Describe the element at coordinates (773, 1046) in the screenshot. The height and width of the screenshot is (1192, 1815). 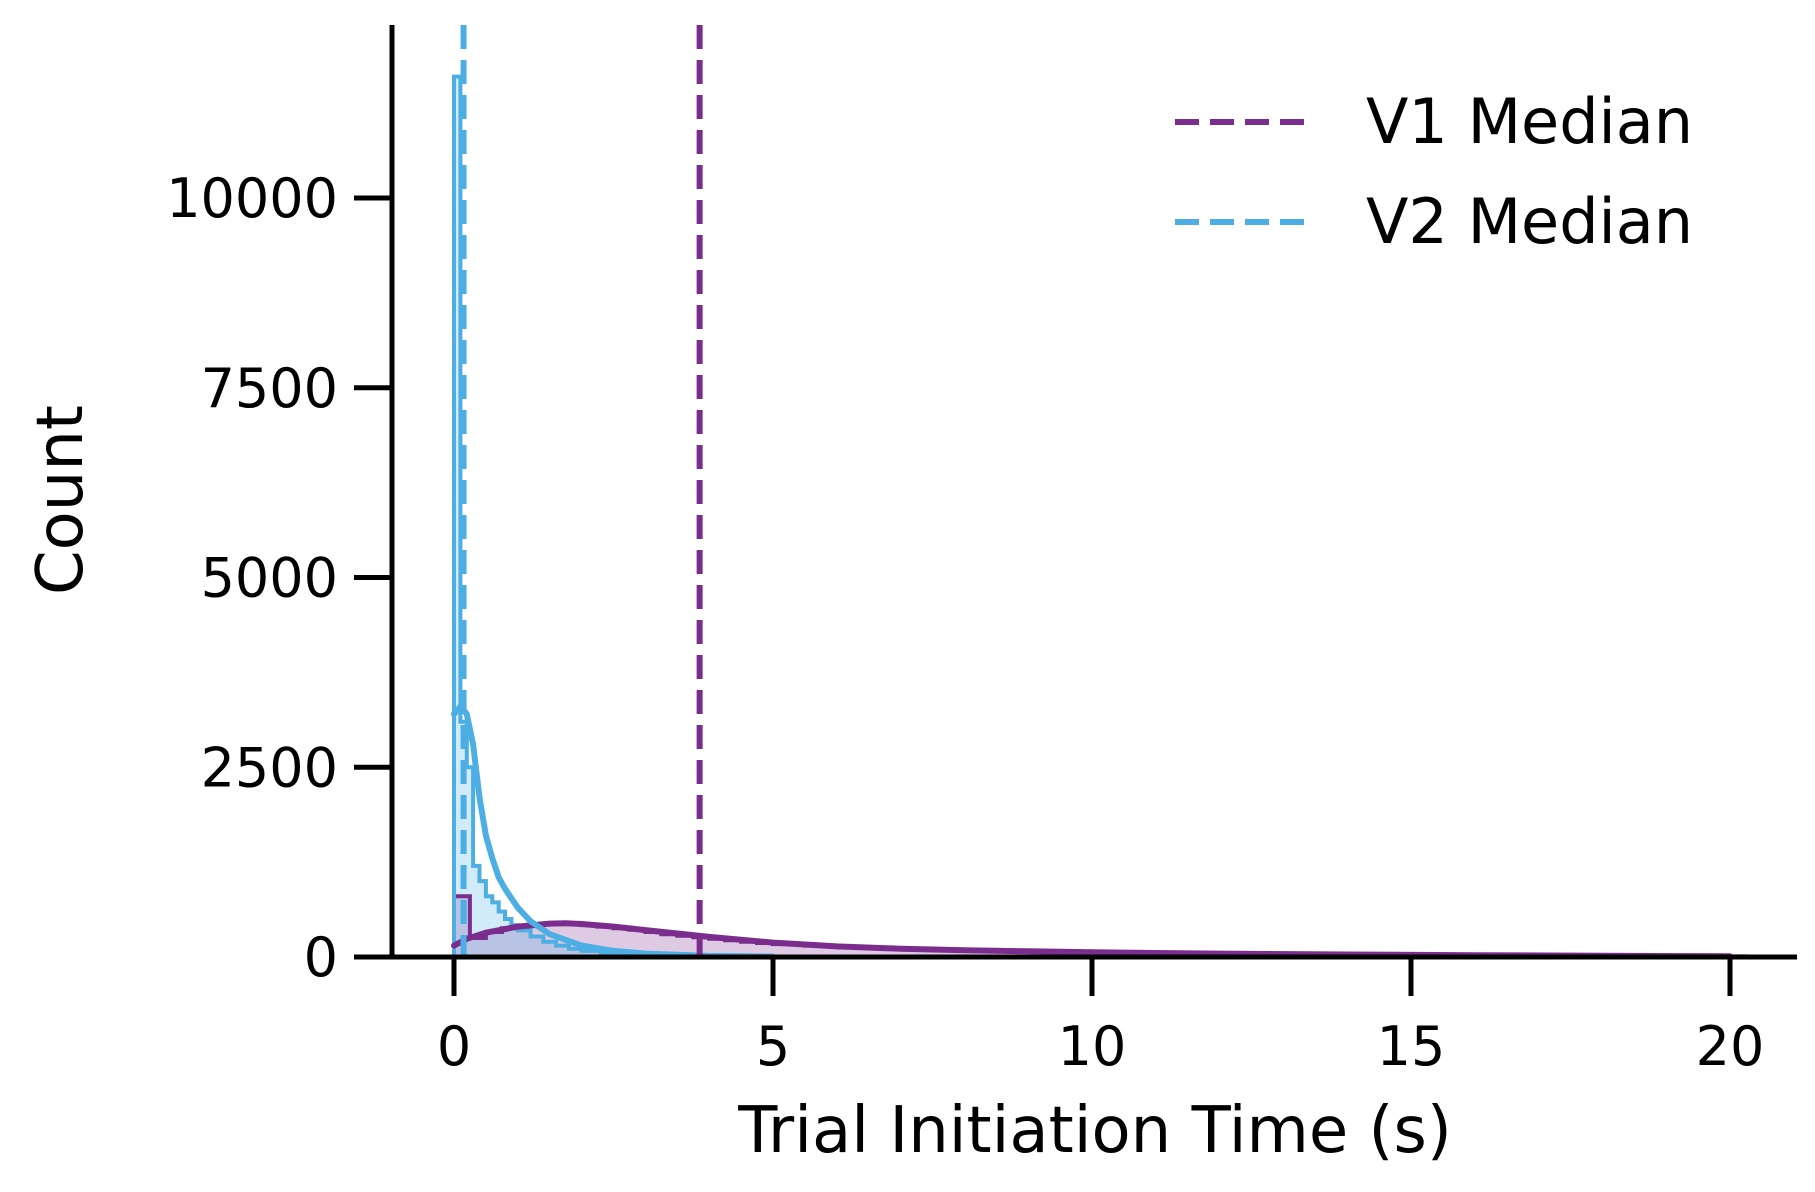
I see `x-tick-label: 5` at that location.